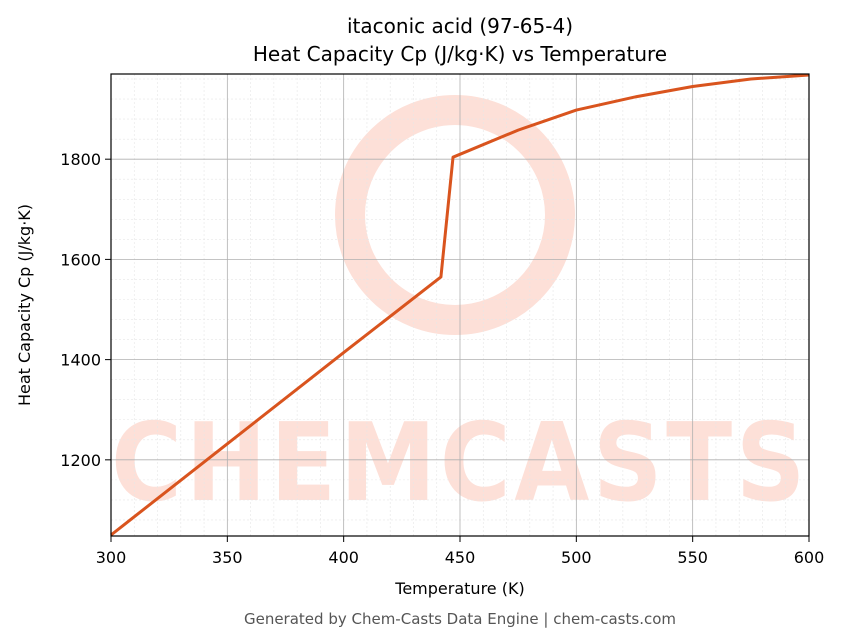 Image resolution: width=843 pixels, height=644 pixels. I want to click on y-tick-label: 1600, so click(80, 259).